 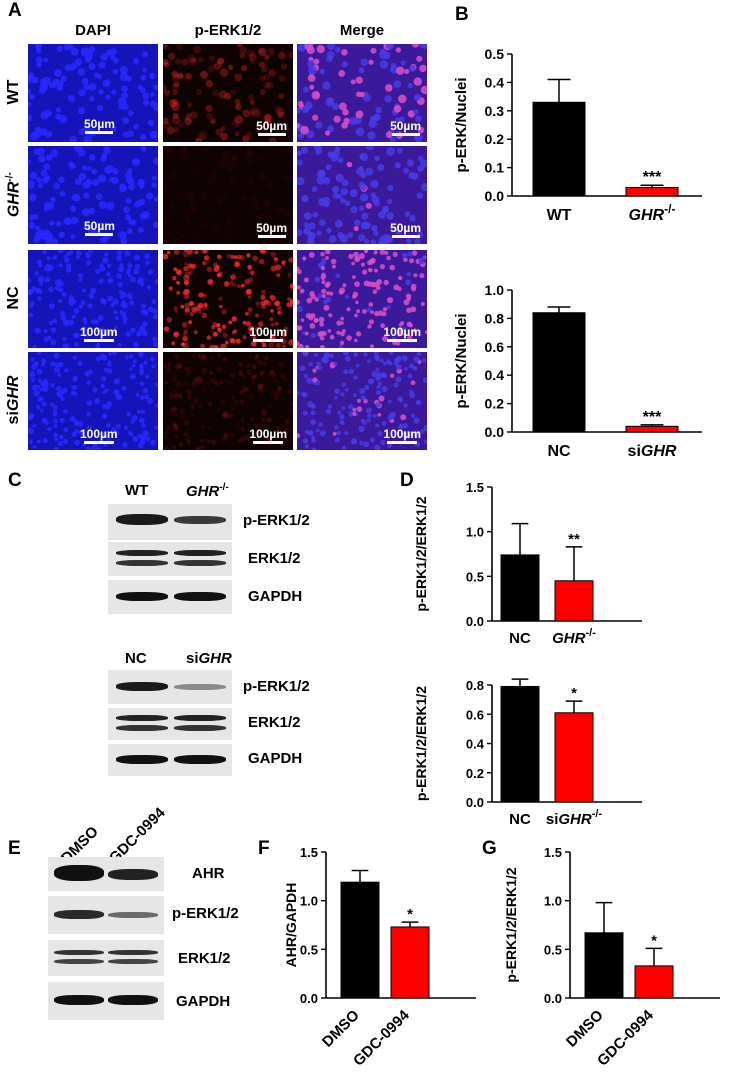 I want to click on micrograph-perk-row3: 100µm, so click(x=228, y=401).